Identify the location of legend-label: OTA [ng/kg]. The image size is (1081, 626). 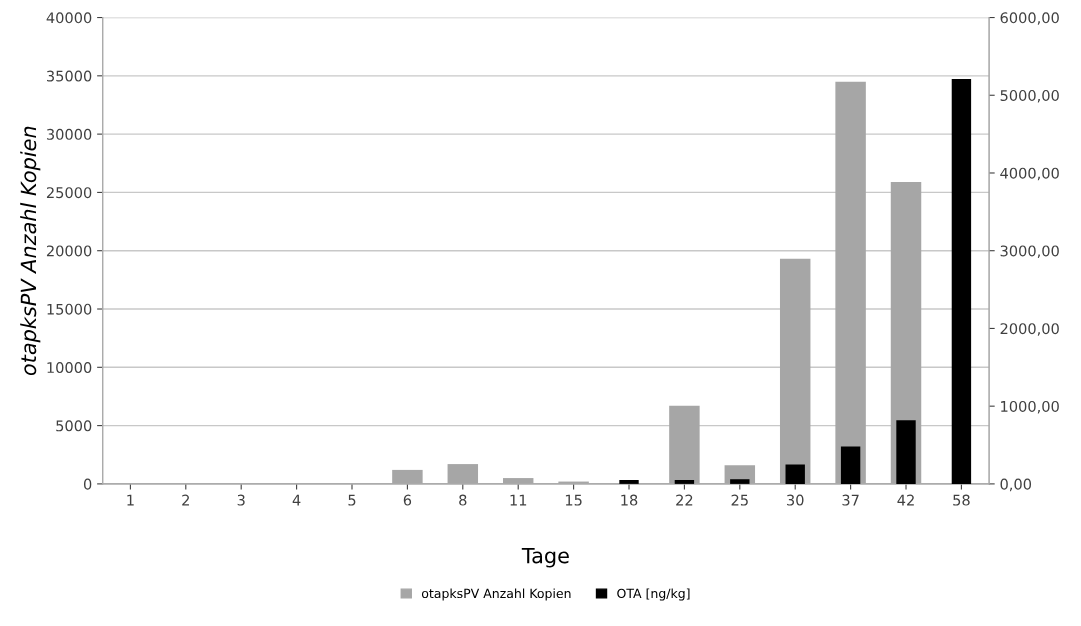
(653, 594).